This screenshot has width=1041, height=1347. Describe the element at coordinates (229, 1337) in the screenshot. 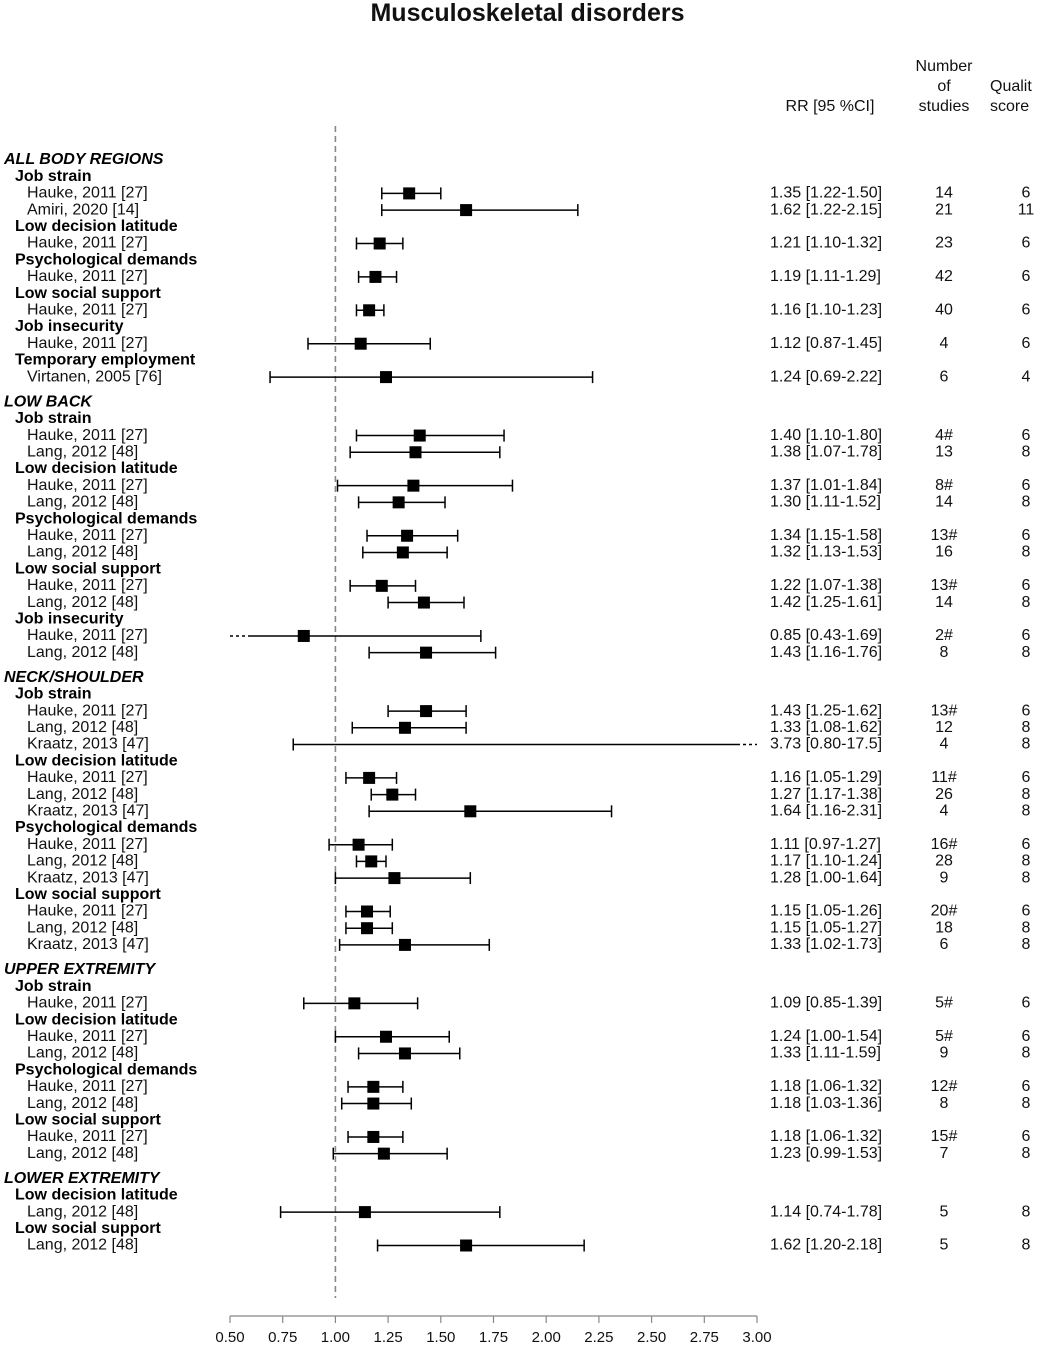

I see `x-tick-label: 0.50` at that location.